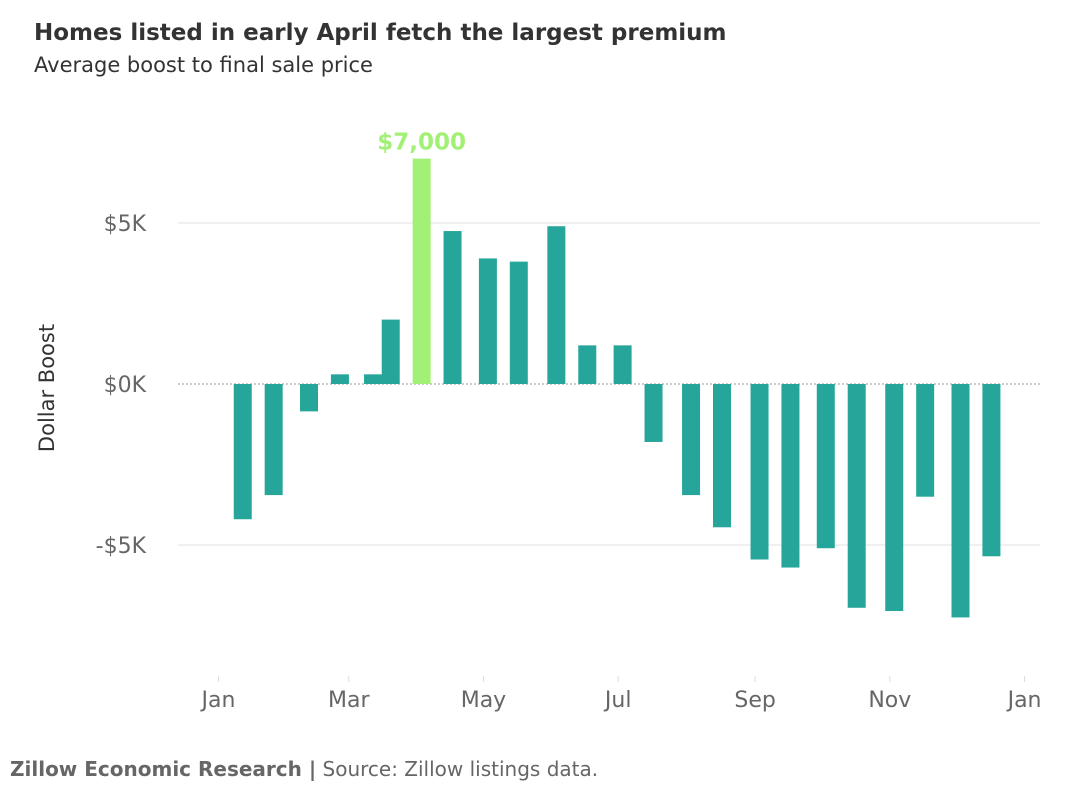  I want to click on highlight-label: $7,000, so click(421, 143).